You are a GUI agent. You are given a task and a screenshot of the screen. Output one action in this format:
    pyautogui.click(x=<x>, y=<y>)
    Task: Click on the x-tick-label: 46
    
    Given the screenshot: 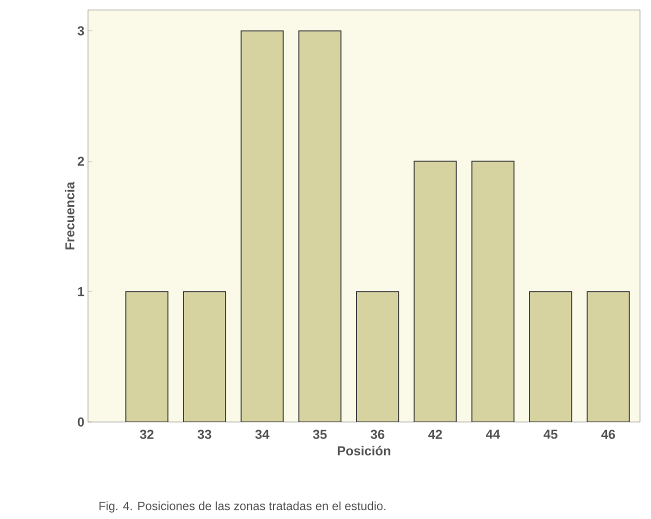 What is the action you would take?
    pyautogui.click(x=608, y=434)
    